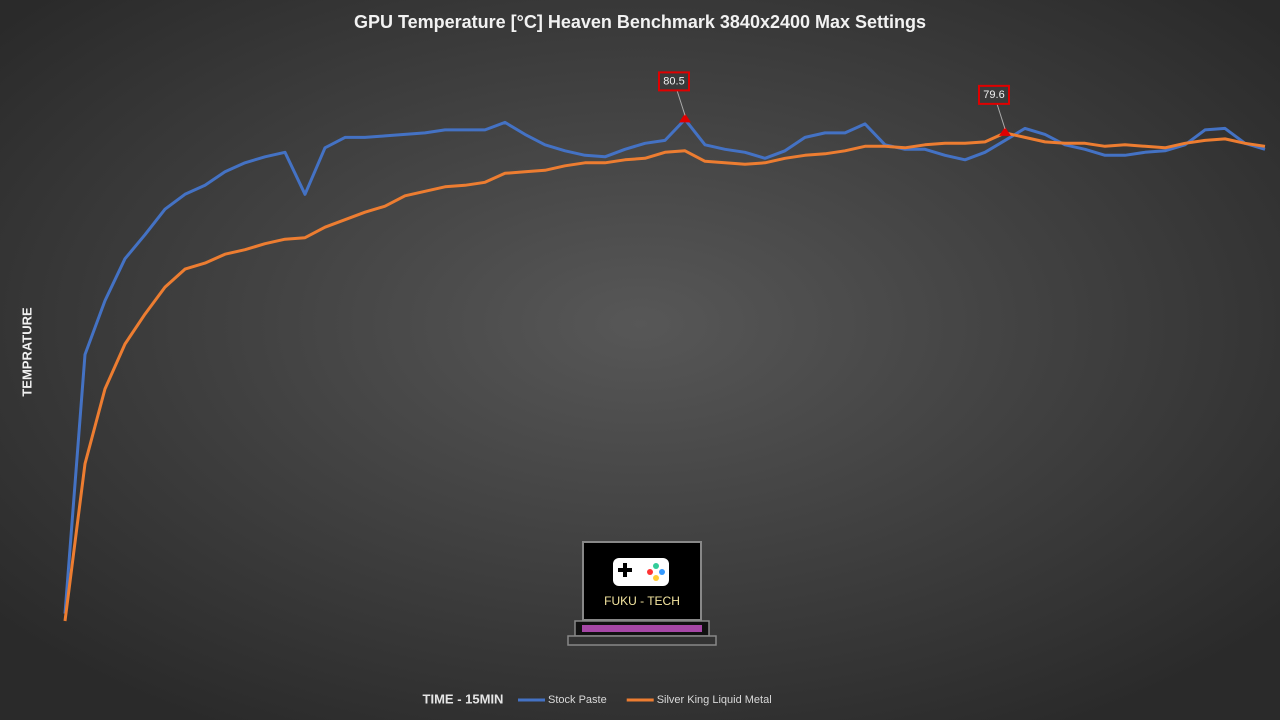 This screenshot has height=720, width=1280. Describe the element at coordinates (714, 700) in the screenshot. I see `legend-label: Silver King Liquid Metal` at that location.